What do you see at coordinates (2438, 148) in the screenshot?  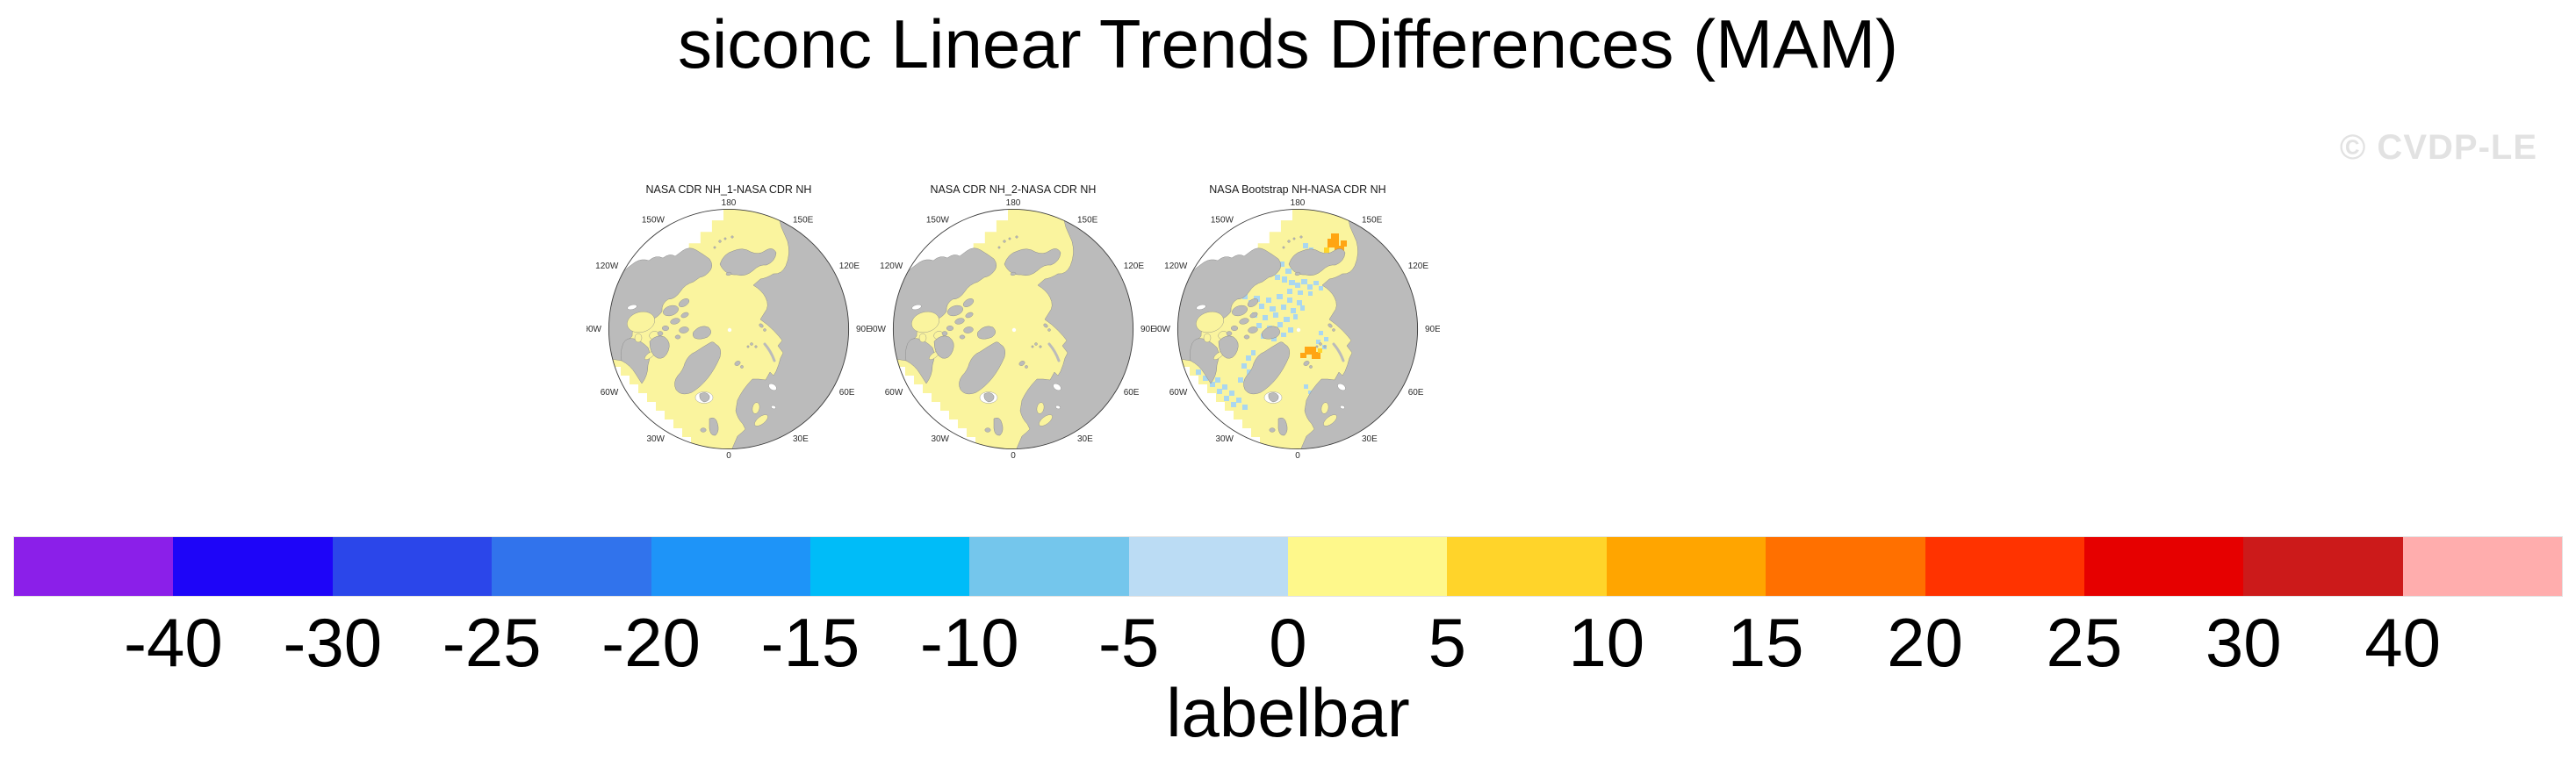 I see `cvdp-watermark: © CVDP-LE` at bounding box center [2438, 148].